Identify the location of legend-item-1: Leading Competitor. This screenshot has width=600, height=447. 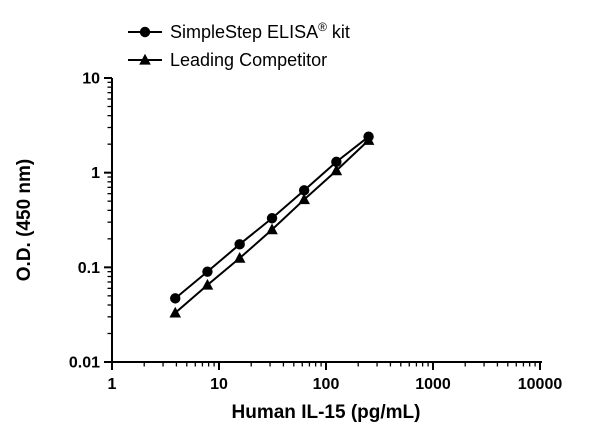
(227, 60).